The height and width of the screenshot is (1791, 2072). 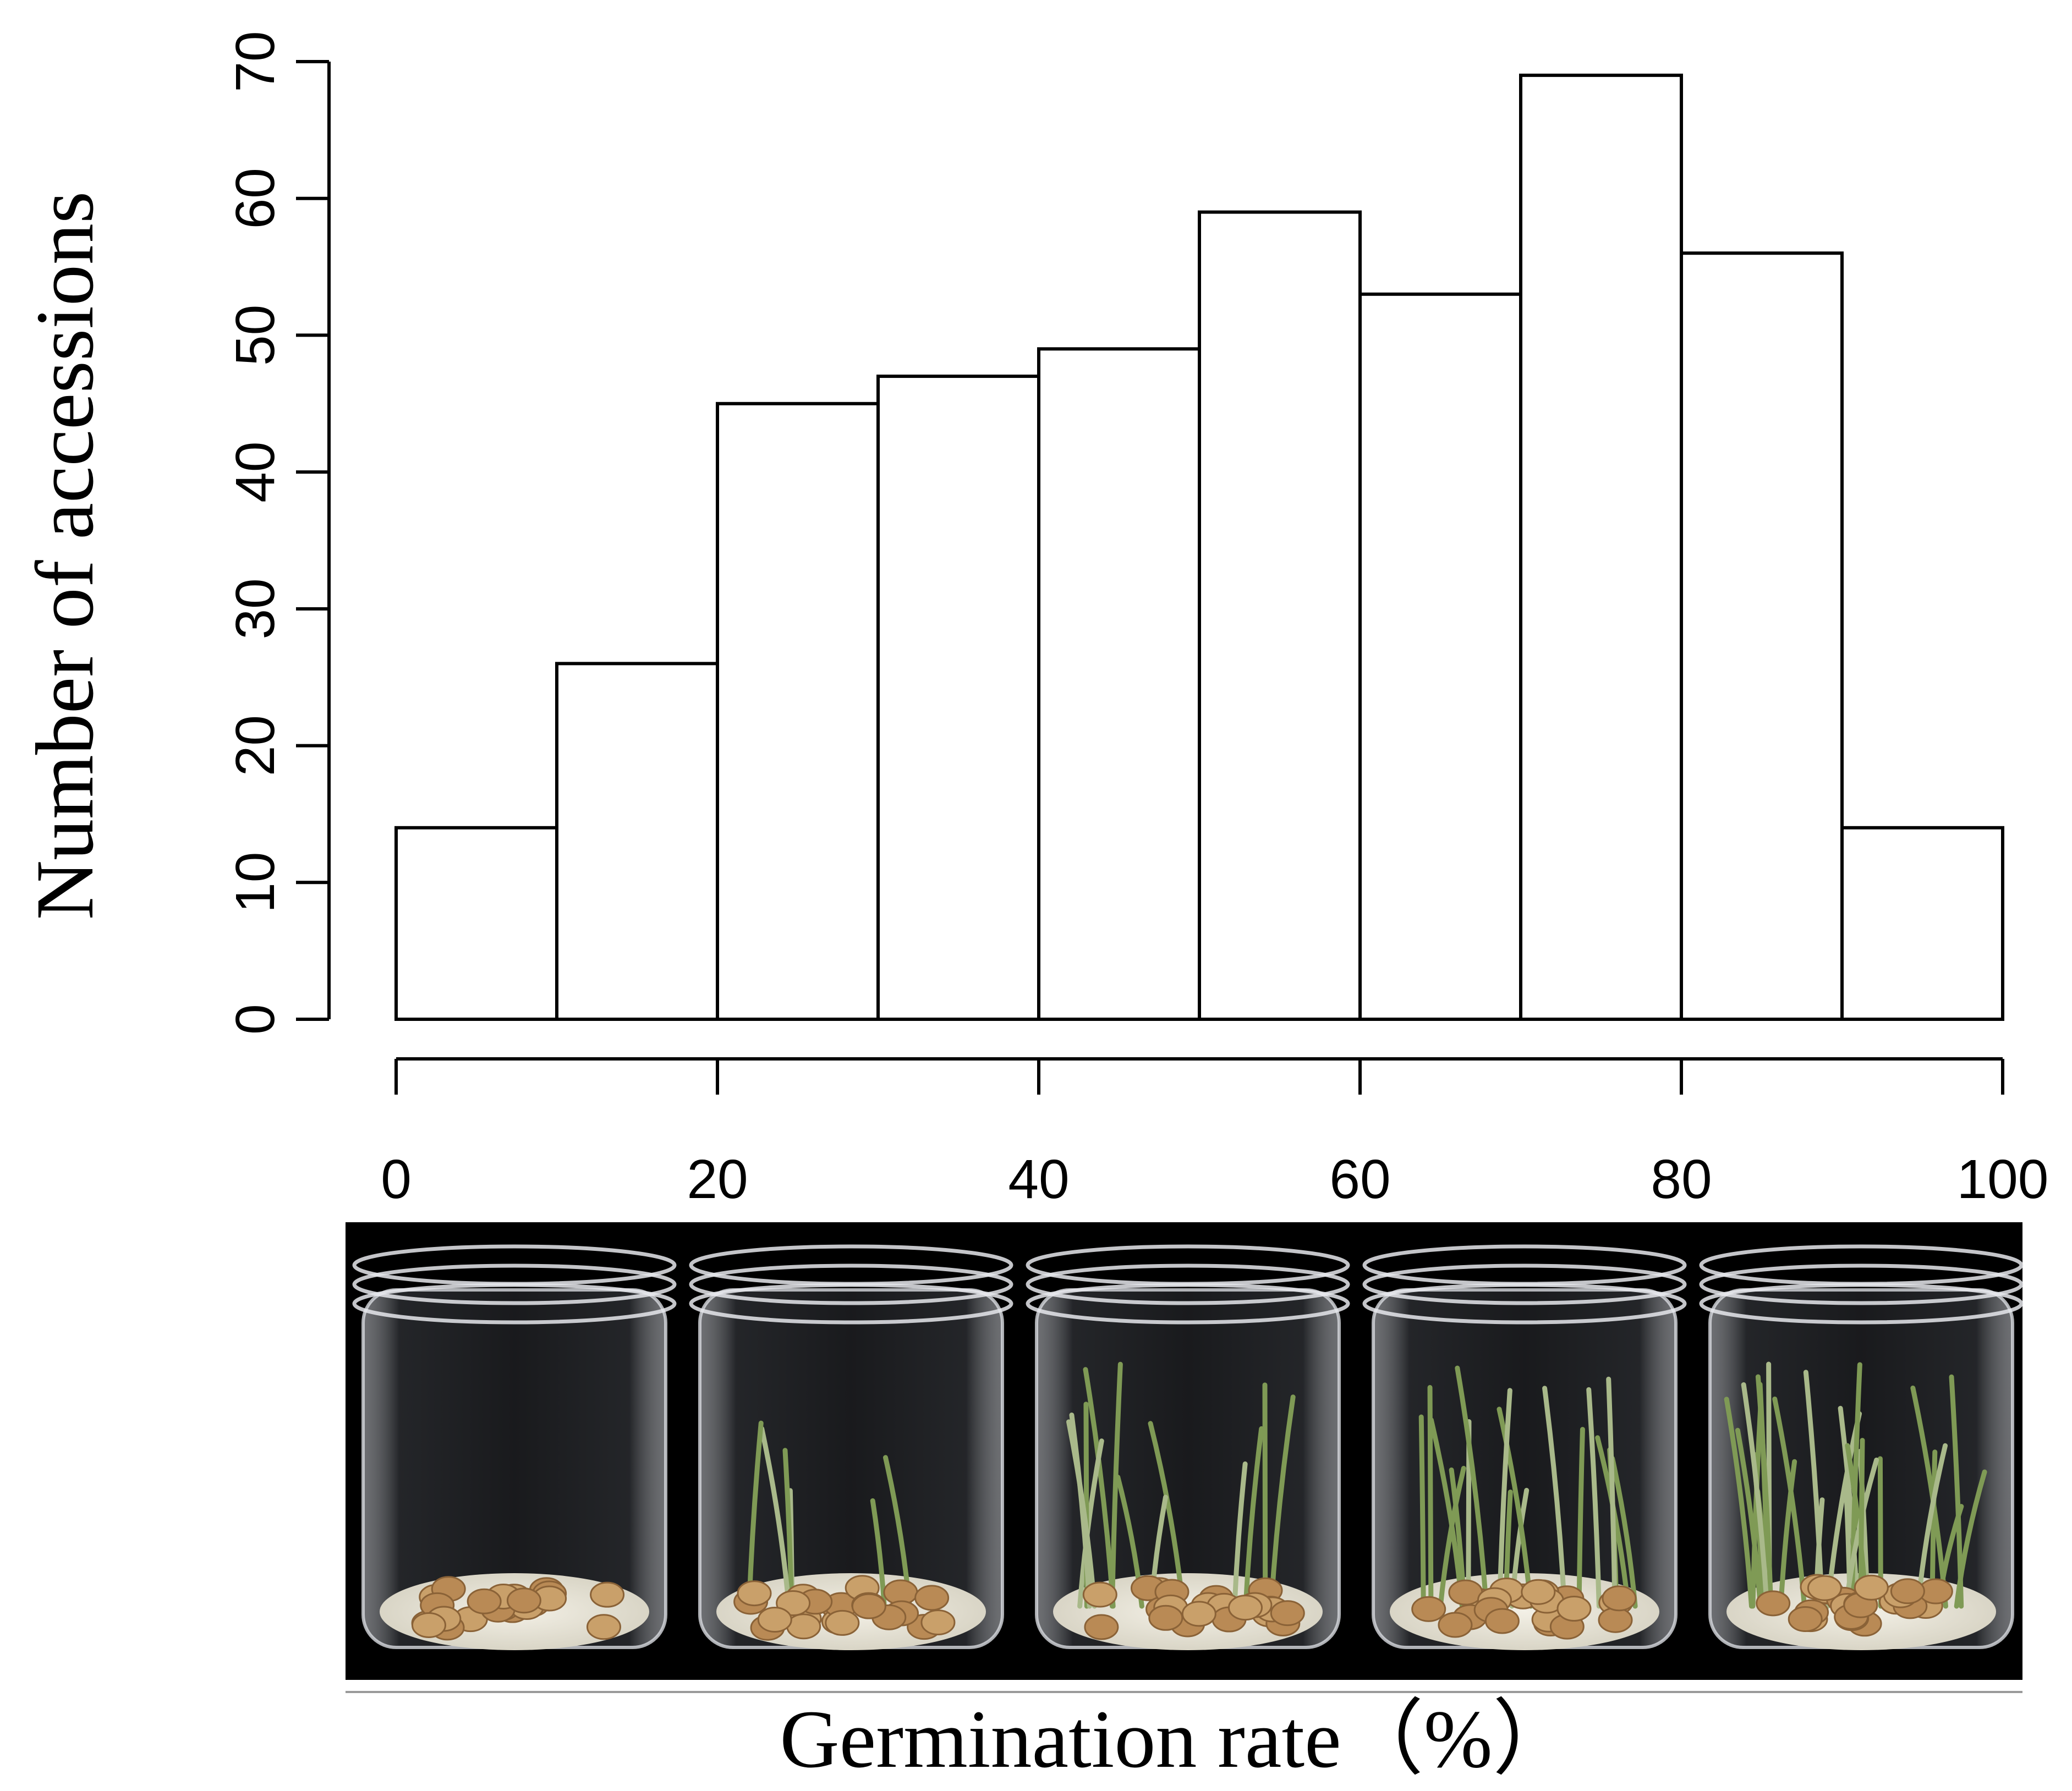 I want to click on x-tick-label: 80, so click(x=1681, y=1180).